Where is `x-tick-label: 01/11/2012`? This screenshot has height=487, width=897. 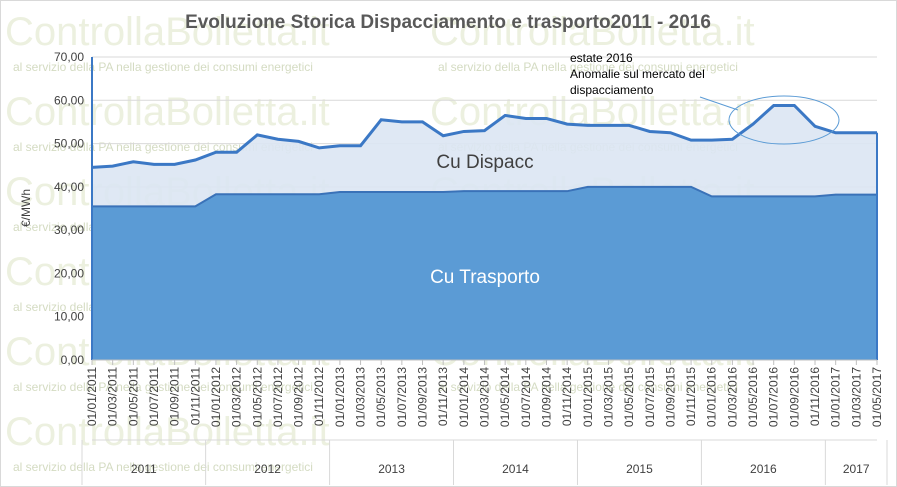 x-tick-label: 01/11/2012 is located at coordinates (319, 396).